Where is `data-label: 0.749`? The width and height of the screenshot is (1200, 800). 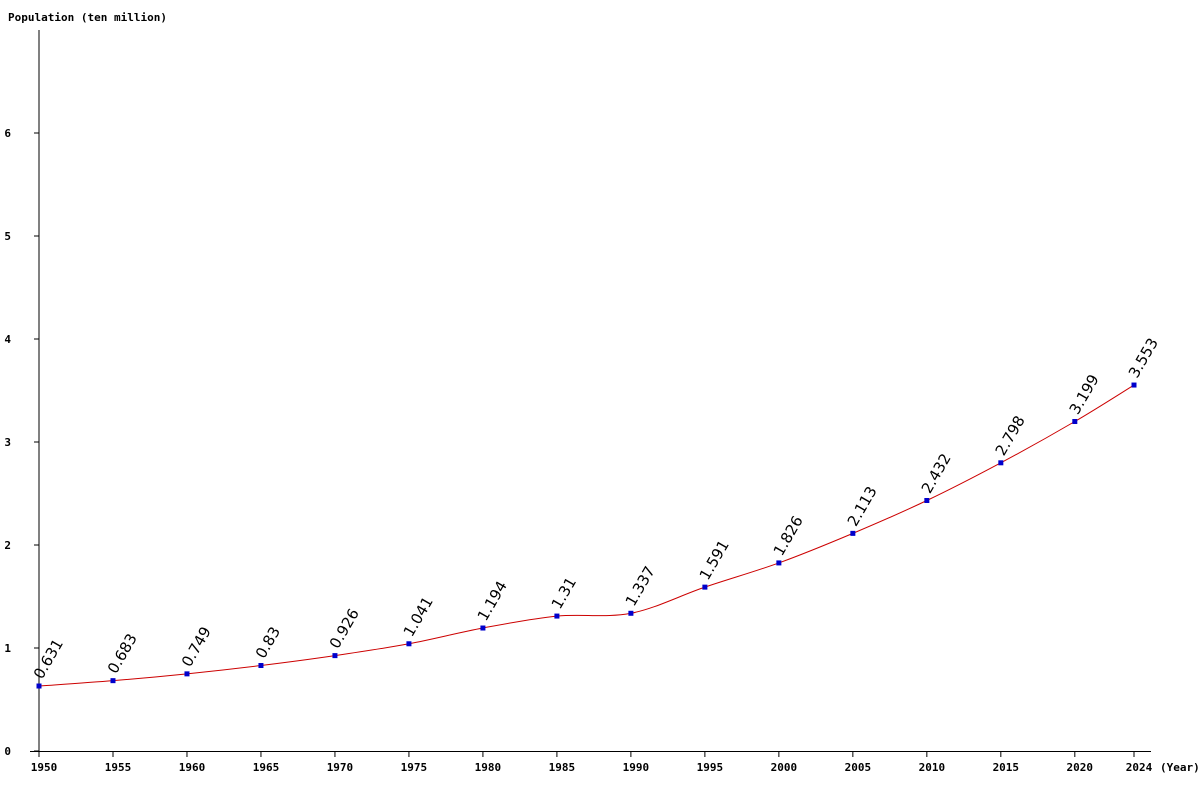
data-label: 0.749 is located at coordinates (196, 647).